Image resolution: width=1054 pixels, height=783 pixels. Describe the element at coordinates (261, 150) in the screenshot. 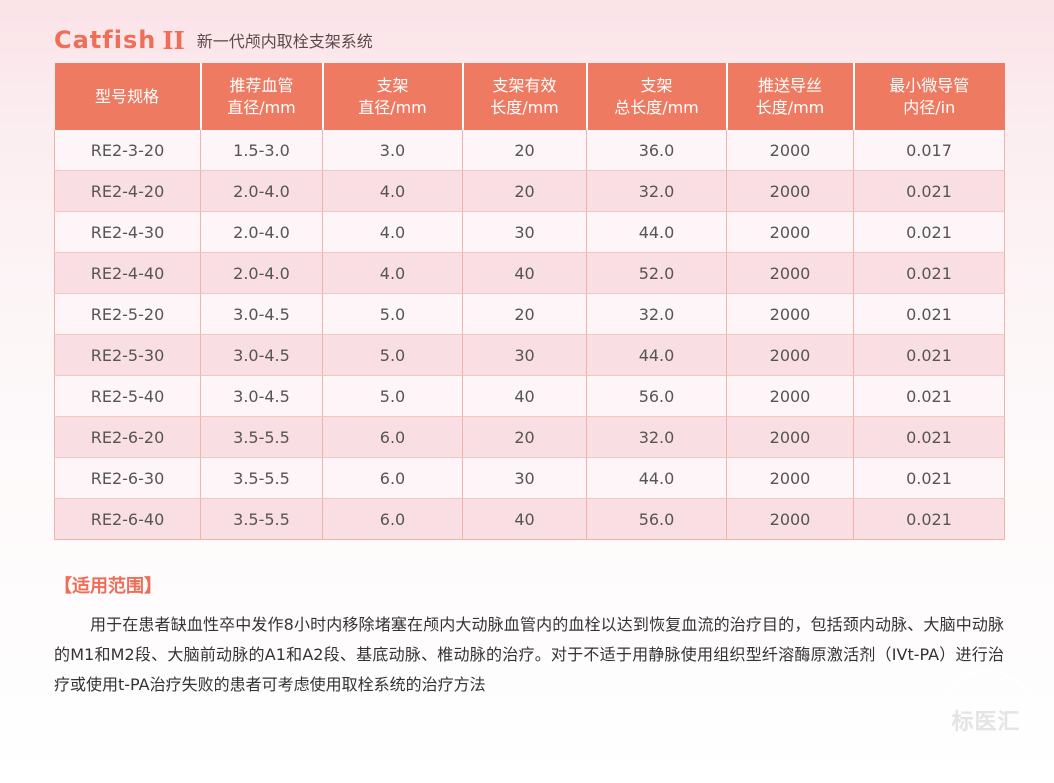

I see `table-cell: 1.5-3.0` at that location.